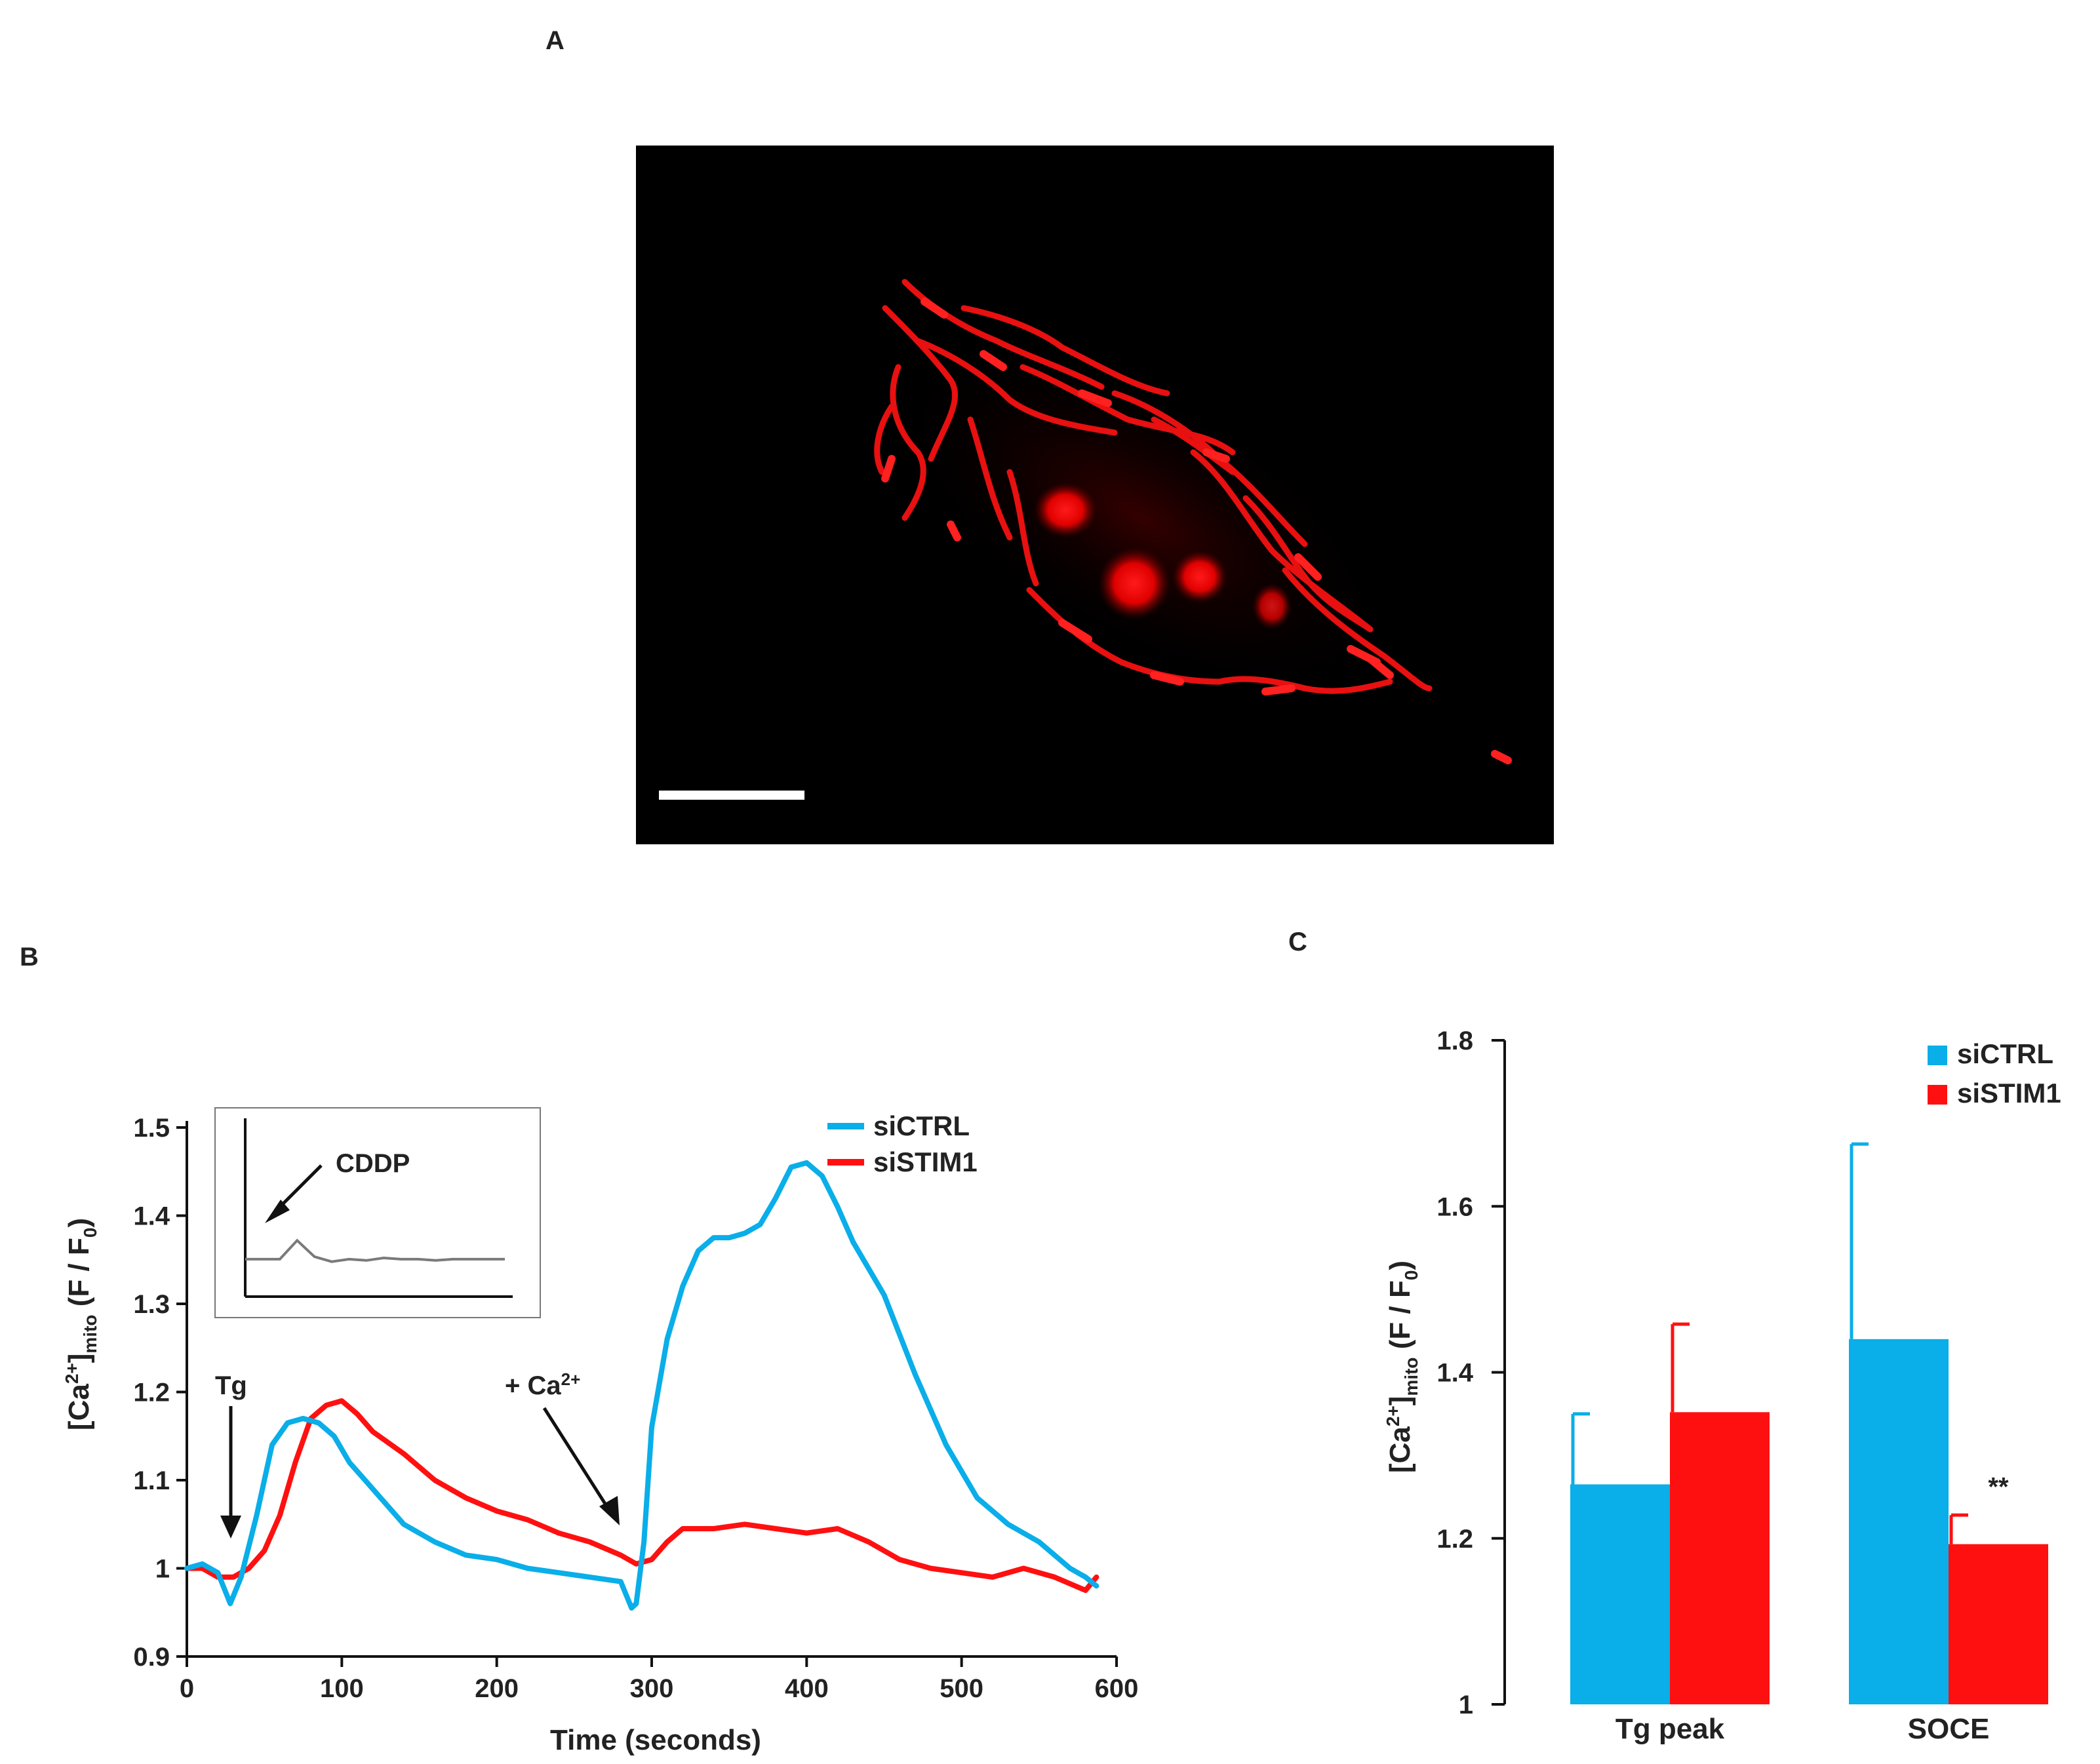  What do you see at coordinates (642, 1496) in the screenshot?
I see `b-series-line-sistim1` at bounding box center [642, 1496].